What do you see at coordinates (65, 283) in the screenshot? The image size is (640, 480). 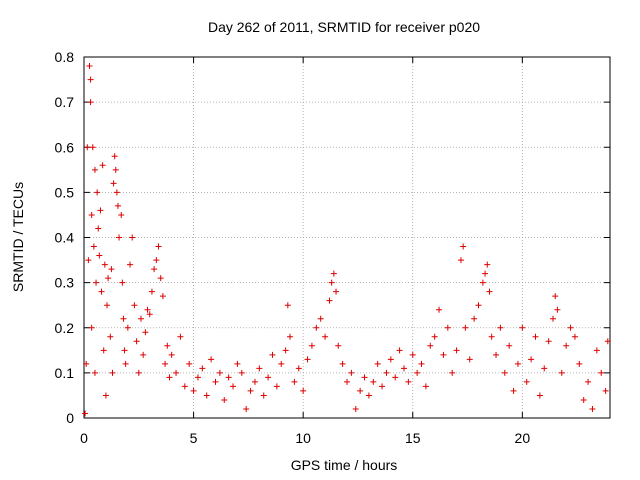 I see `y-tick-label: 0.3` at bounding box center [65, 283].